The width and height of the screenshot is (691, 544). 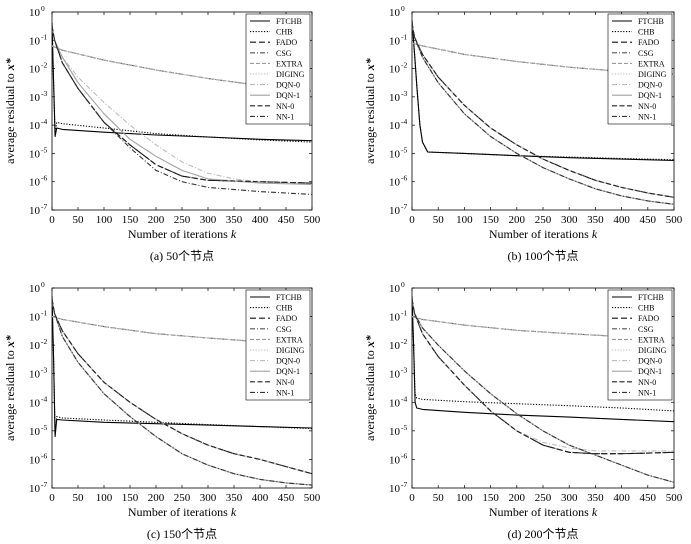 I want to click on panel-4-legend-label-diging: DIGING, so click(x=652, y=350).